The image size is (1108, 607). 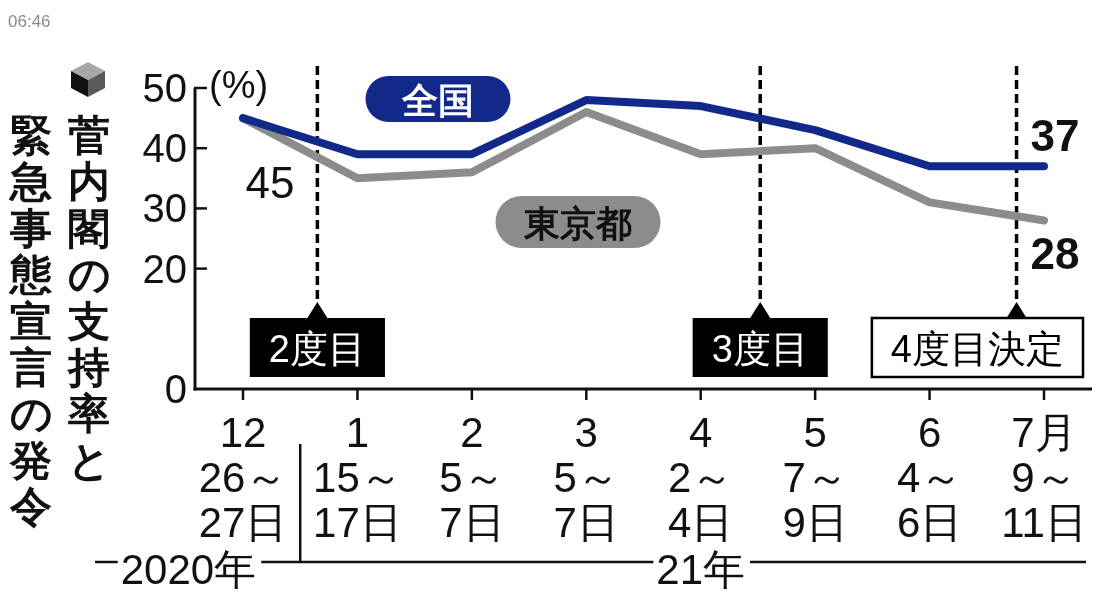 What do you see at coordinates (701, 477) in the screenshot?
I see `x-tick-label: 4 2～ 4日` at bounding box center [701, 477].